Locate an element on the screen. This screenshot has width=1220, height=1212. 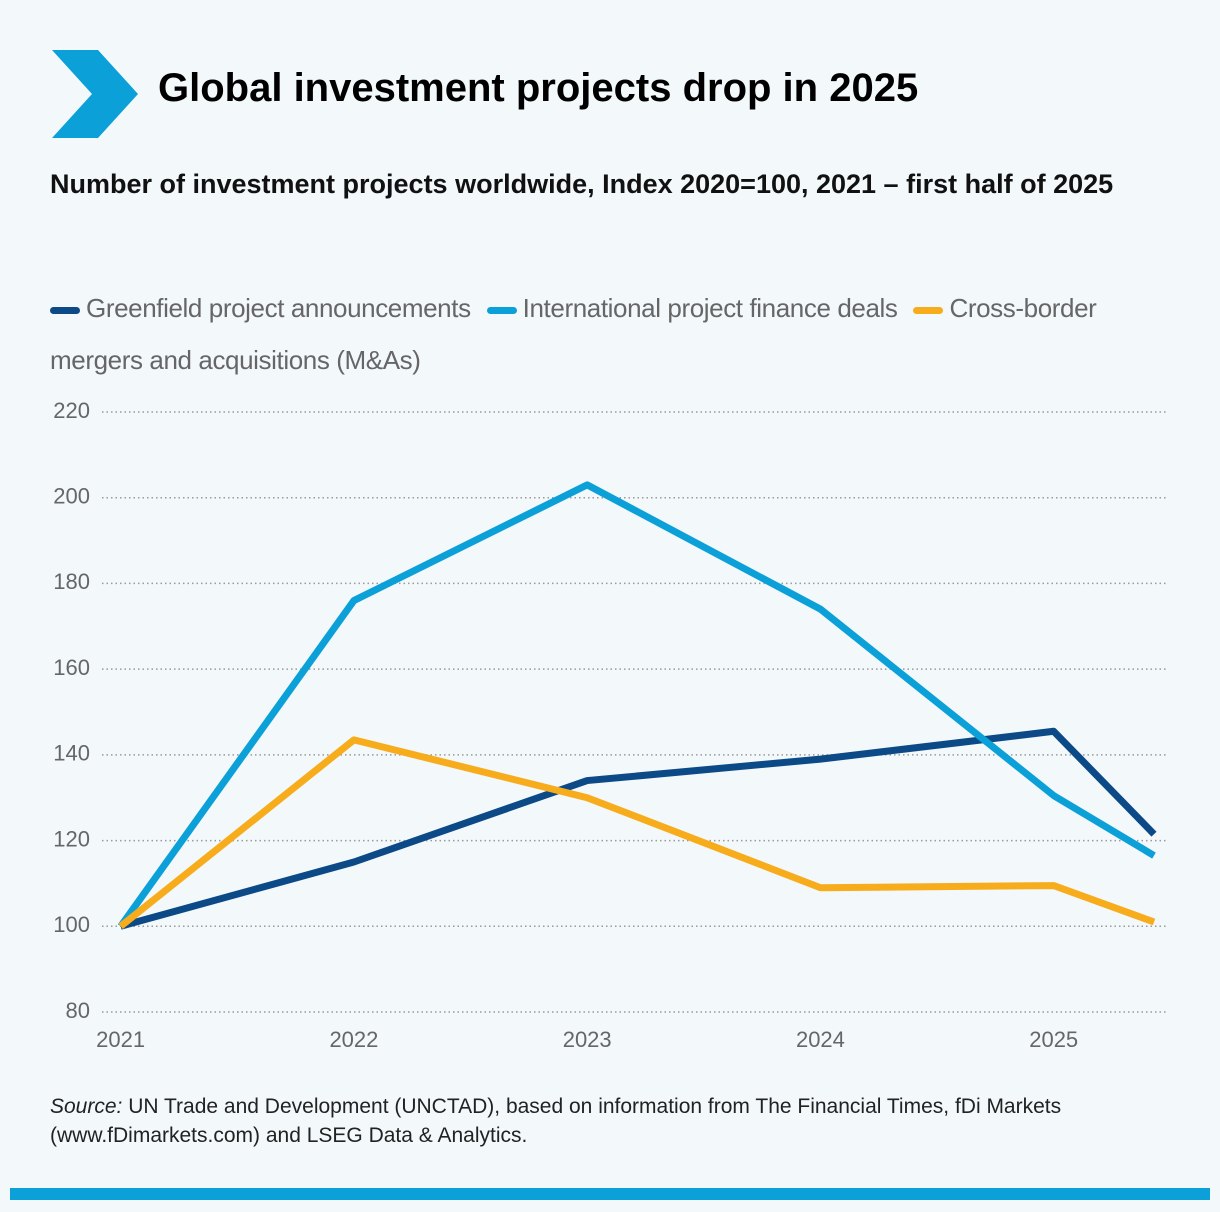
chevron-logo is located at coordinates (95, 94).